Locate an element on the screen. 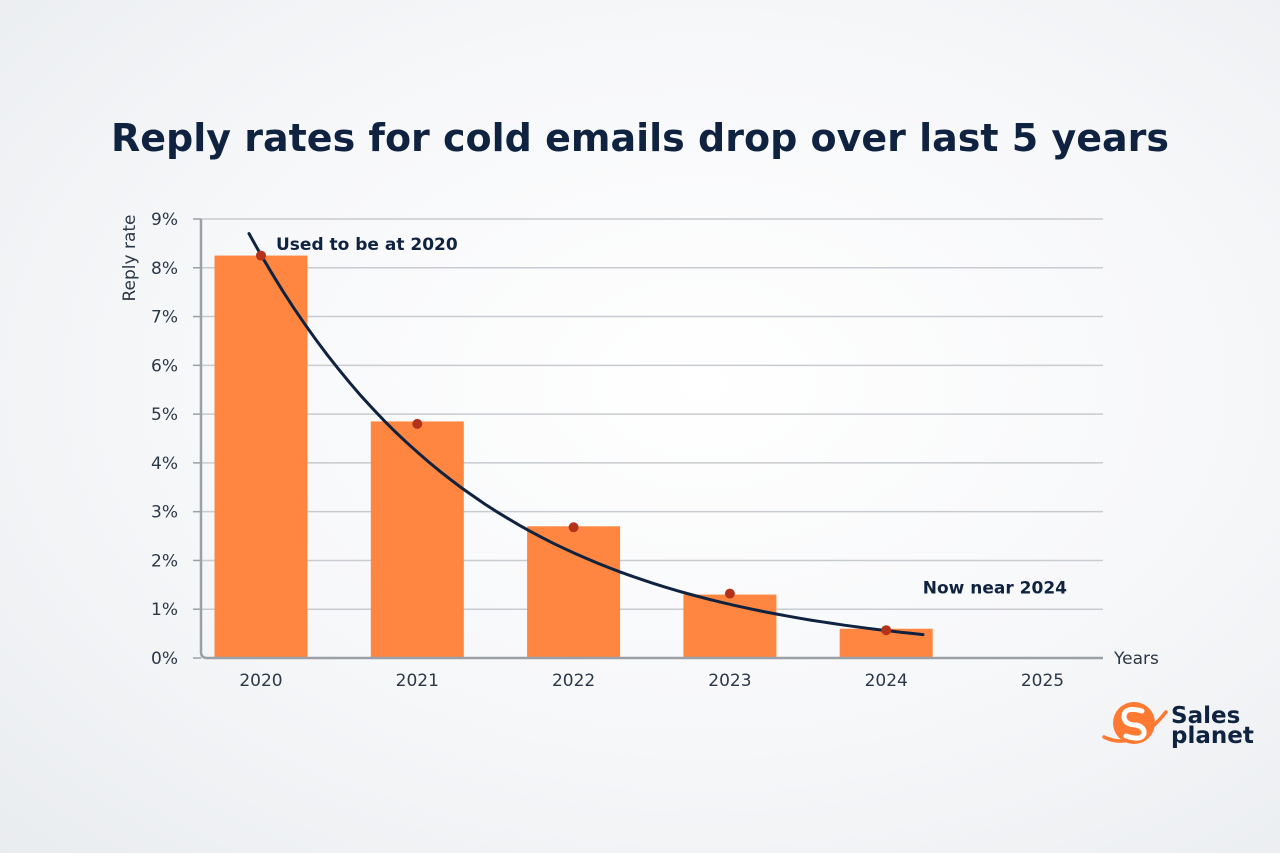  trend-marker-2023 is located at coordinates (729, 593).